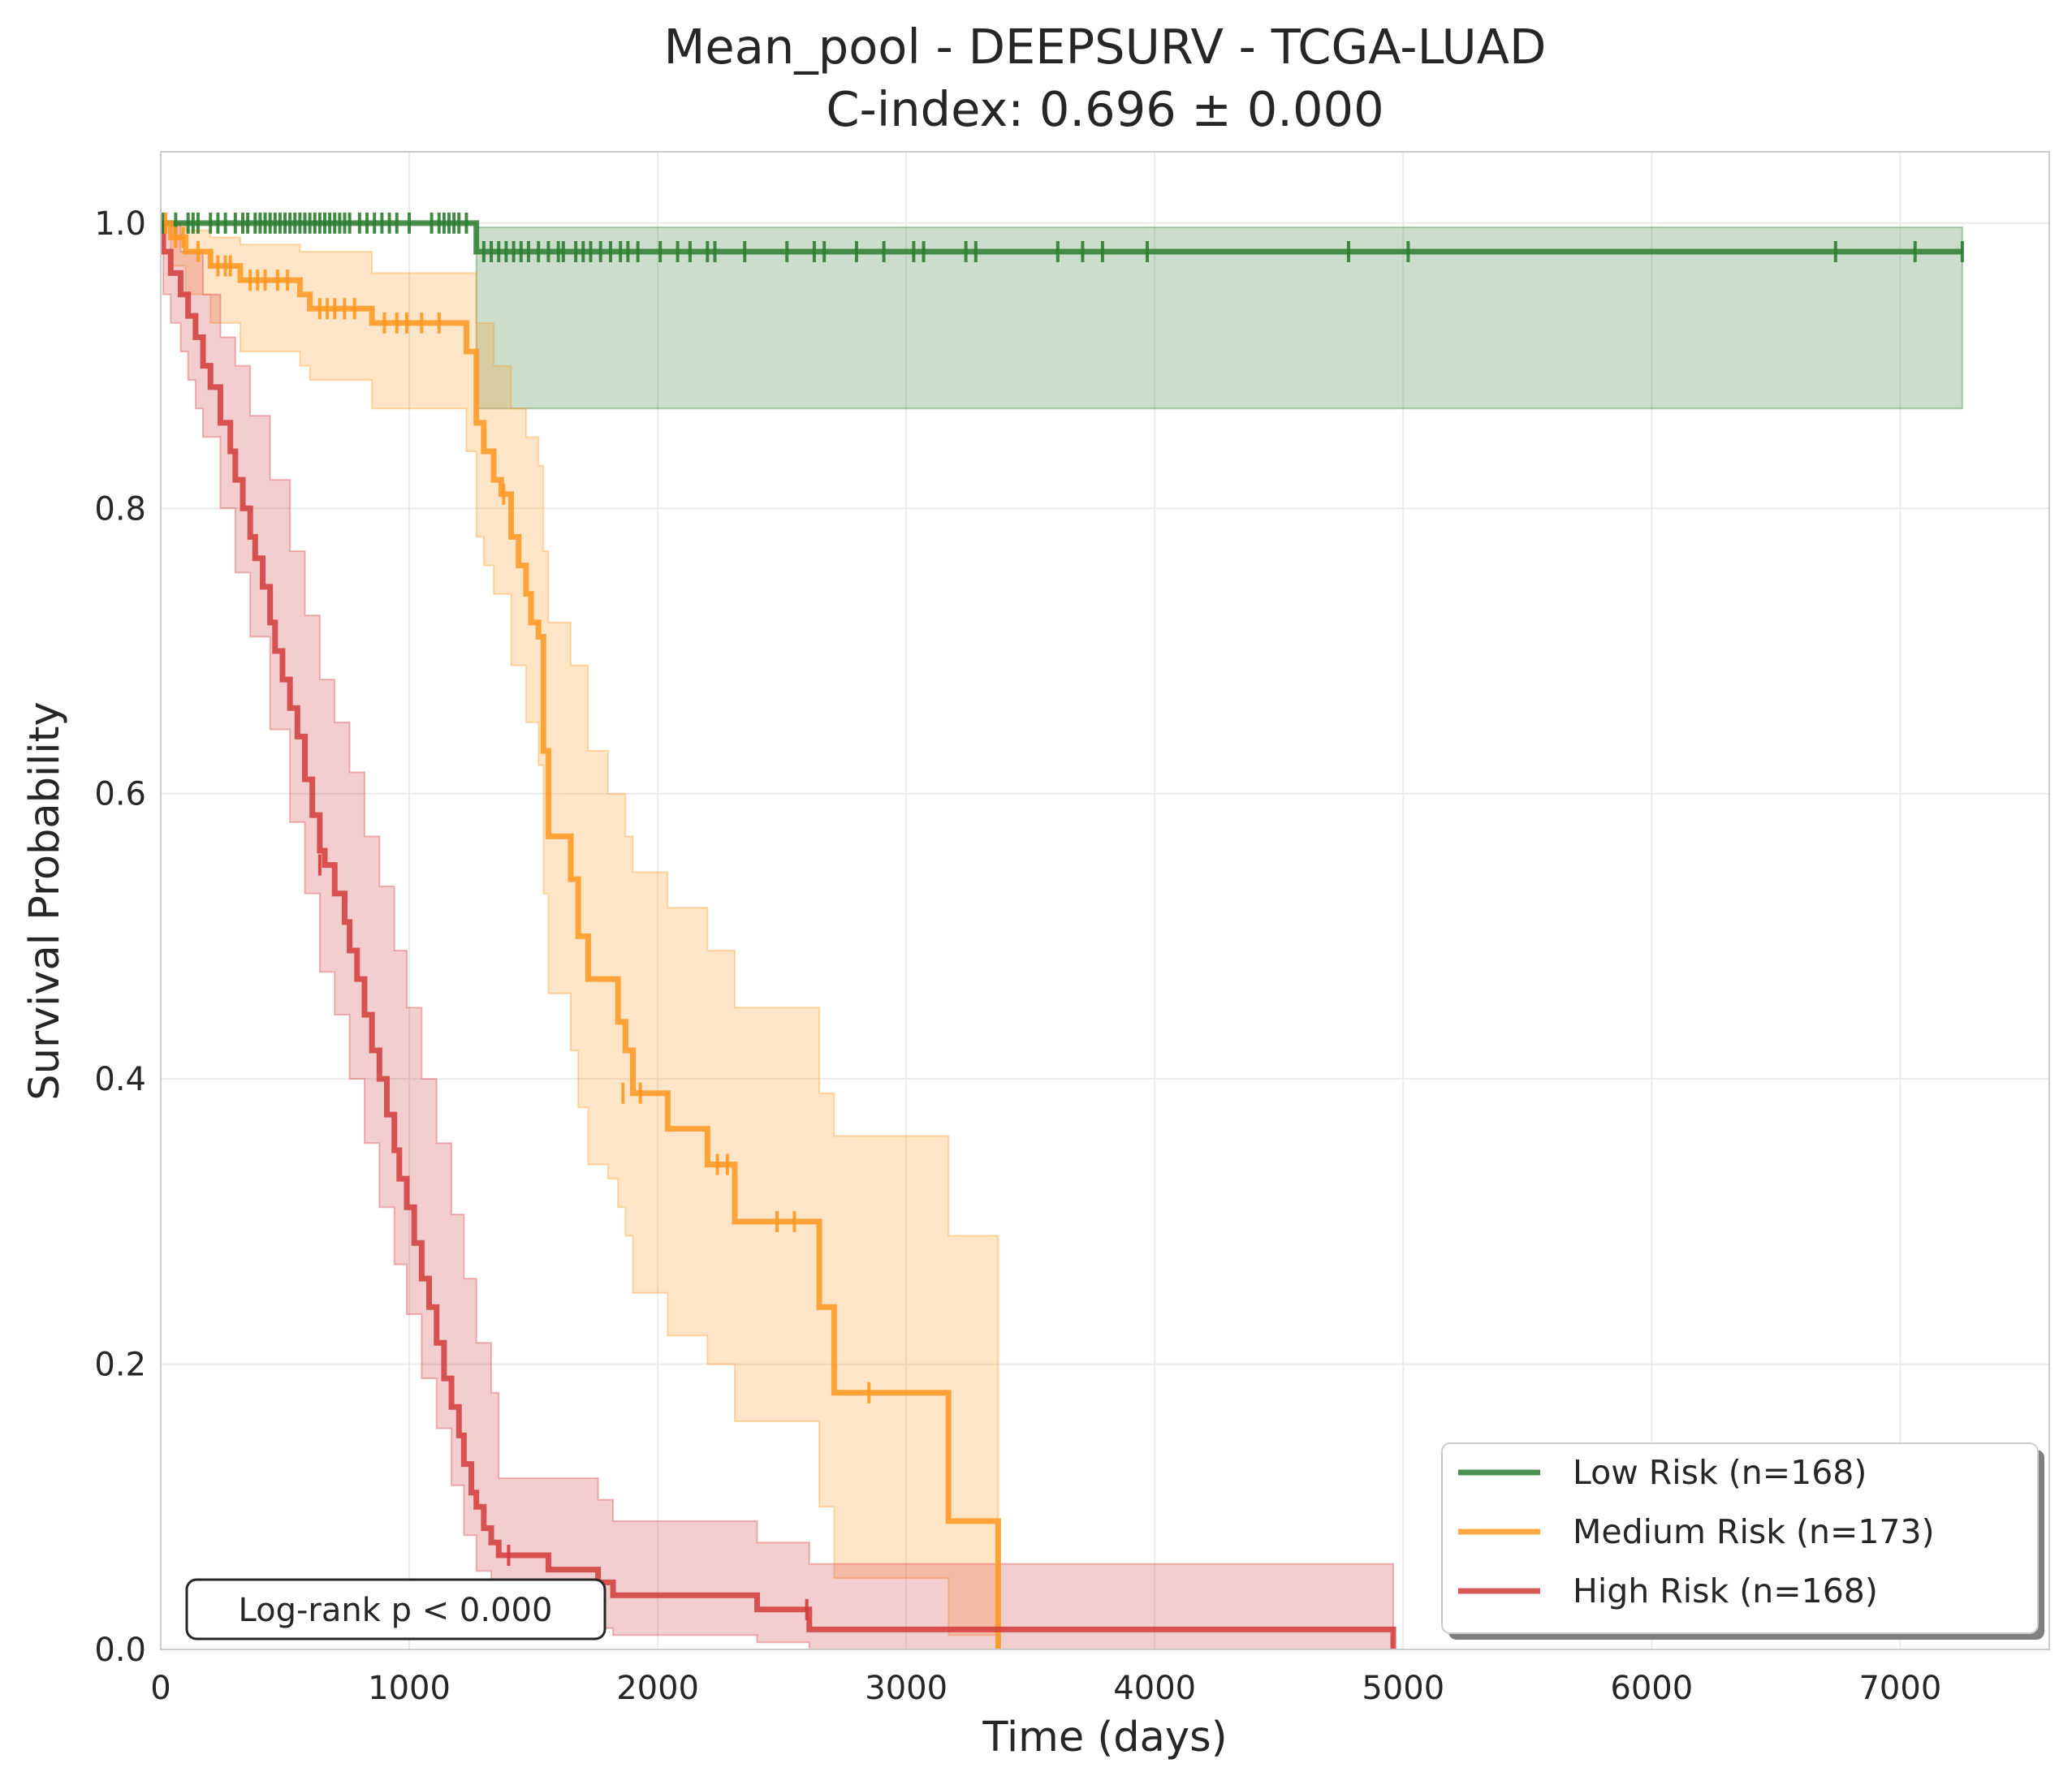  I want to click on y-tick-label: 1.0, so click(120, 224).